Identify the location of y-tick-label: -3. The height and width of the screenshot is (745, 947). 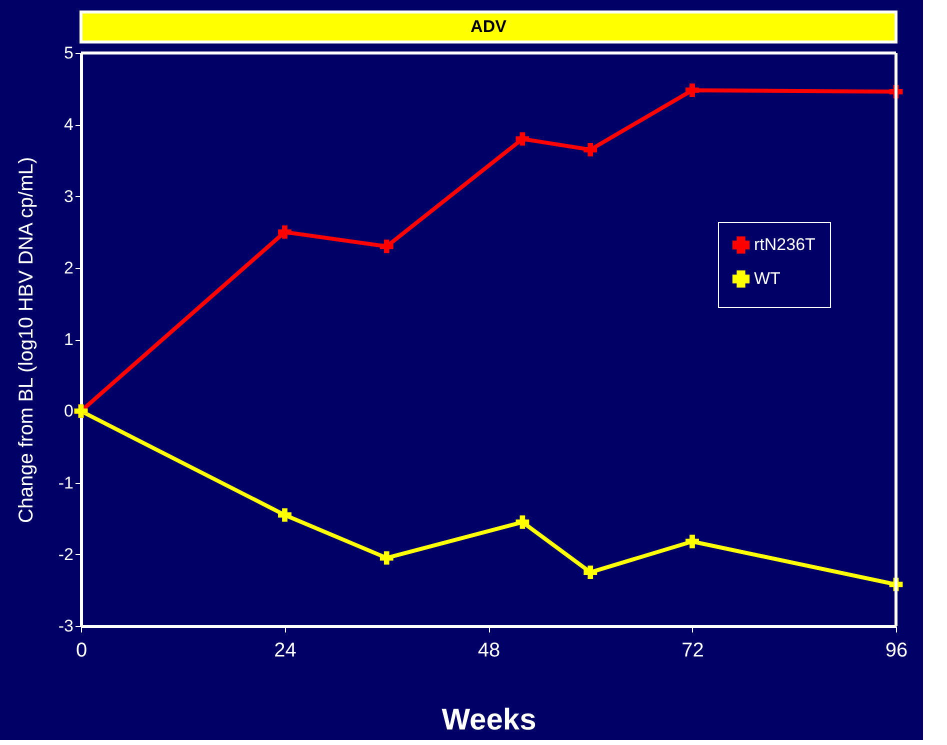
(66, 626).